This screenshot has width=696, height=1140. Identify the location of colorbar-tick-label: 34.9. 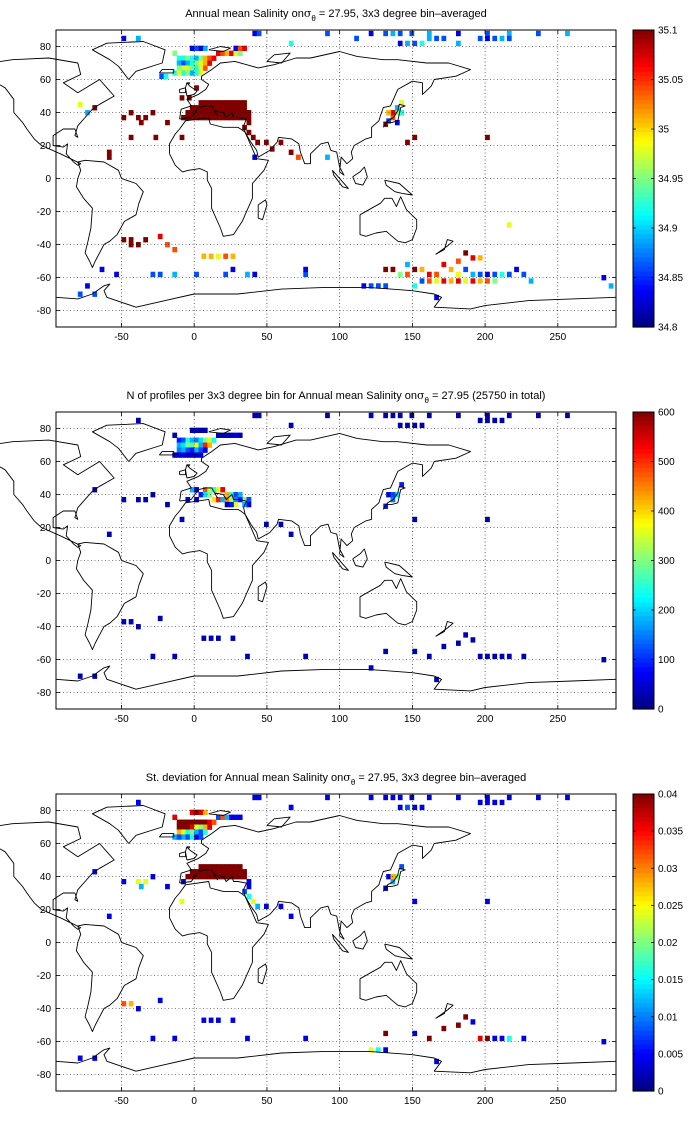
(668, 229).